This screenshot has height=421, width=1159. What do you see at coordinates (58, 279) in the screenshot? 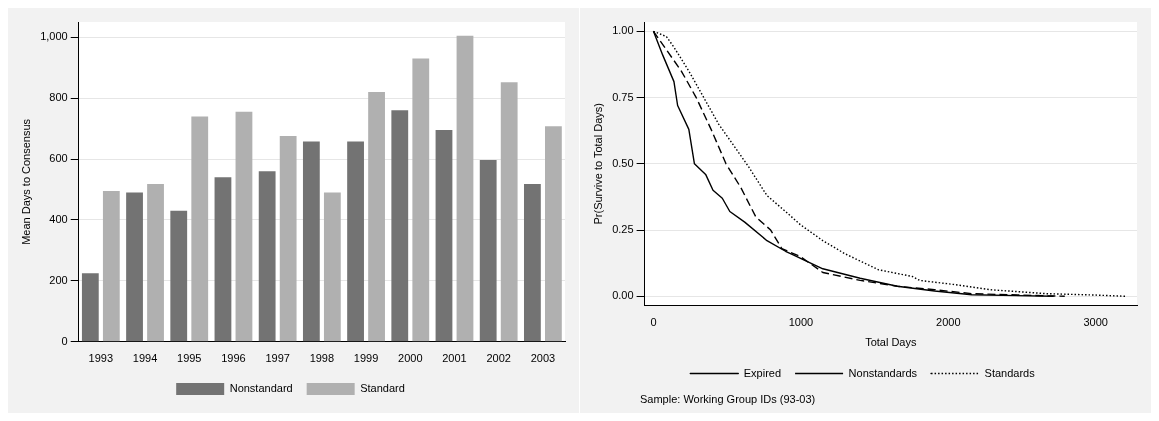
I see `y-tick-label: 200` at bounding box center [58, 279].